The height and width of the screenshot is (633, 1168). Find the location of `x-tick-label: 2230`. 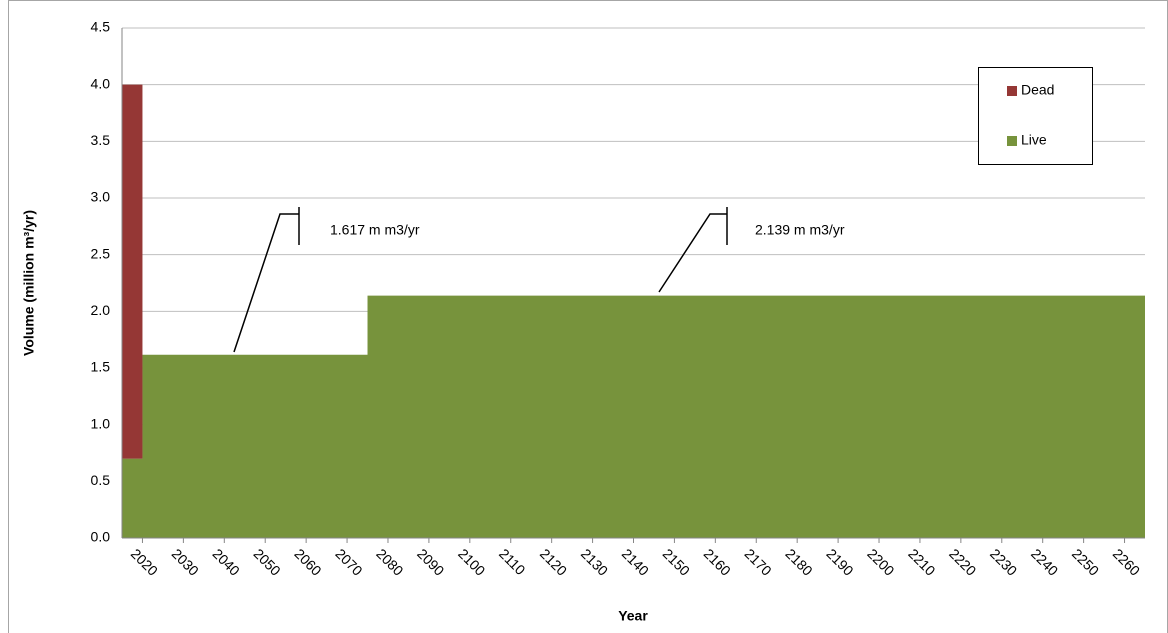

x-tick-label: 2230 is located at coordinates (1003, 561).